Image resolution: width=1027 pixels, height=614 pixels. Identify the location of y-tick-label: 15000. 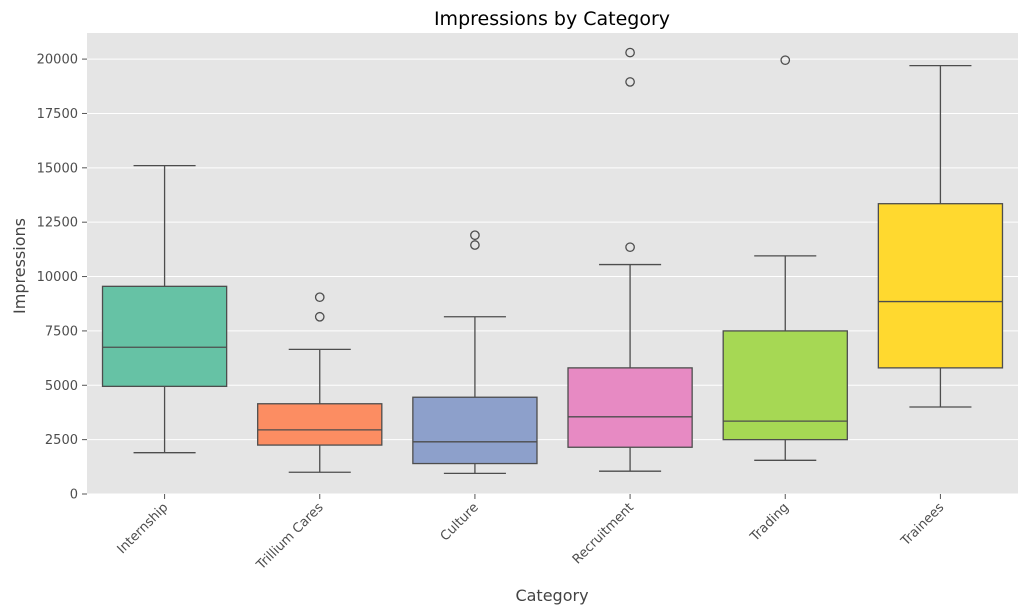
(57, 168).